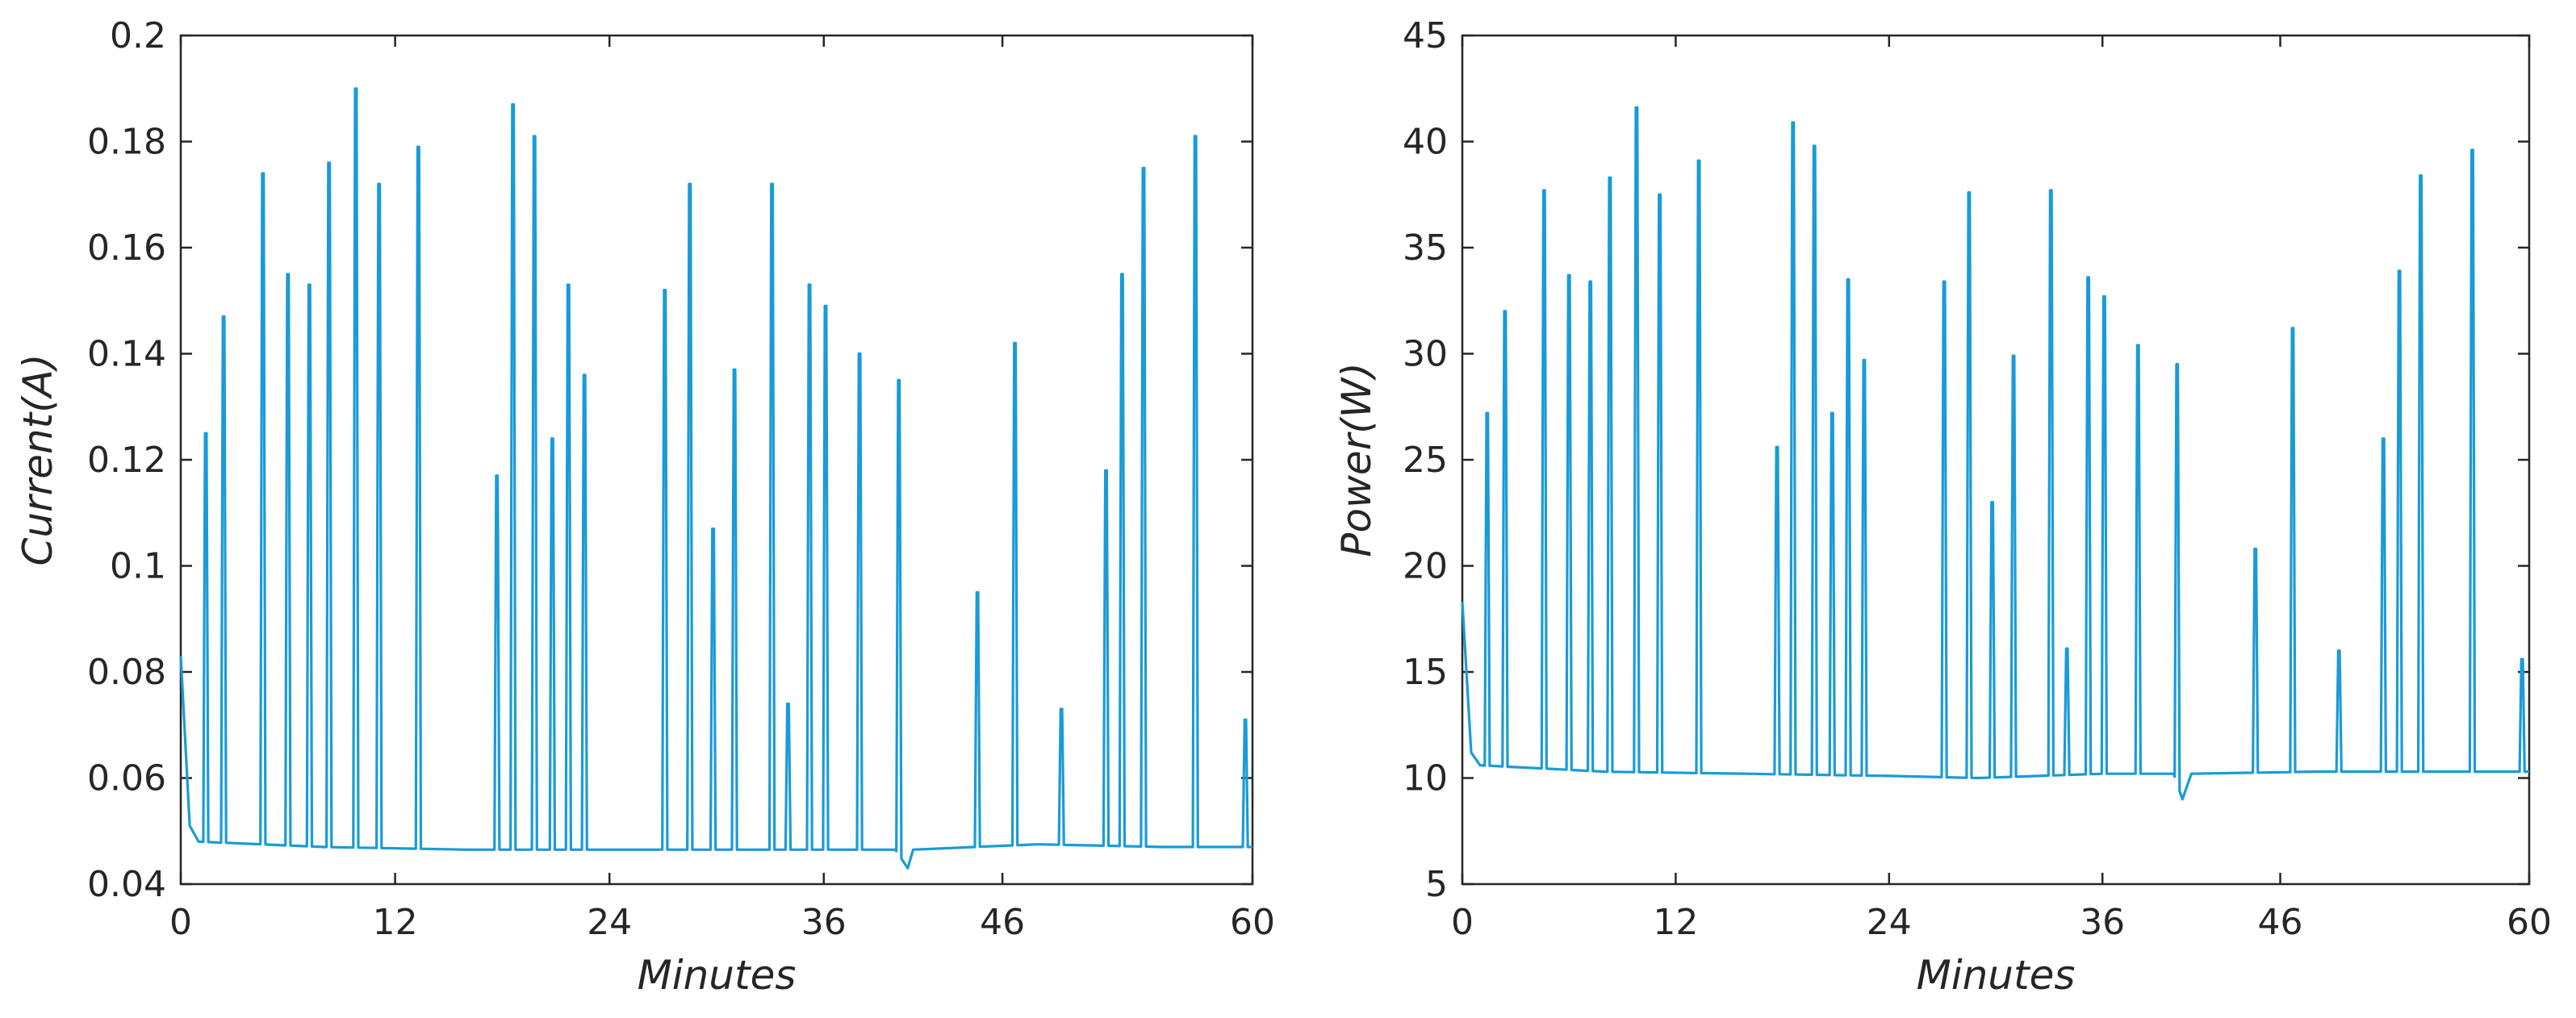  What do you see at coordinates (126, 672) in the screenshot?
I see `current-ytick-label: 0.08` at bounding box center [126, 672].